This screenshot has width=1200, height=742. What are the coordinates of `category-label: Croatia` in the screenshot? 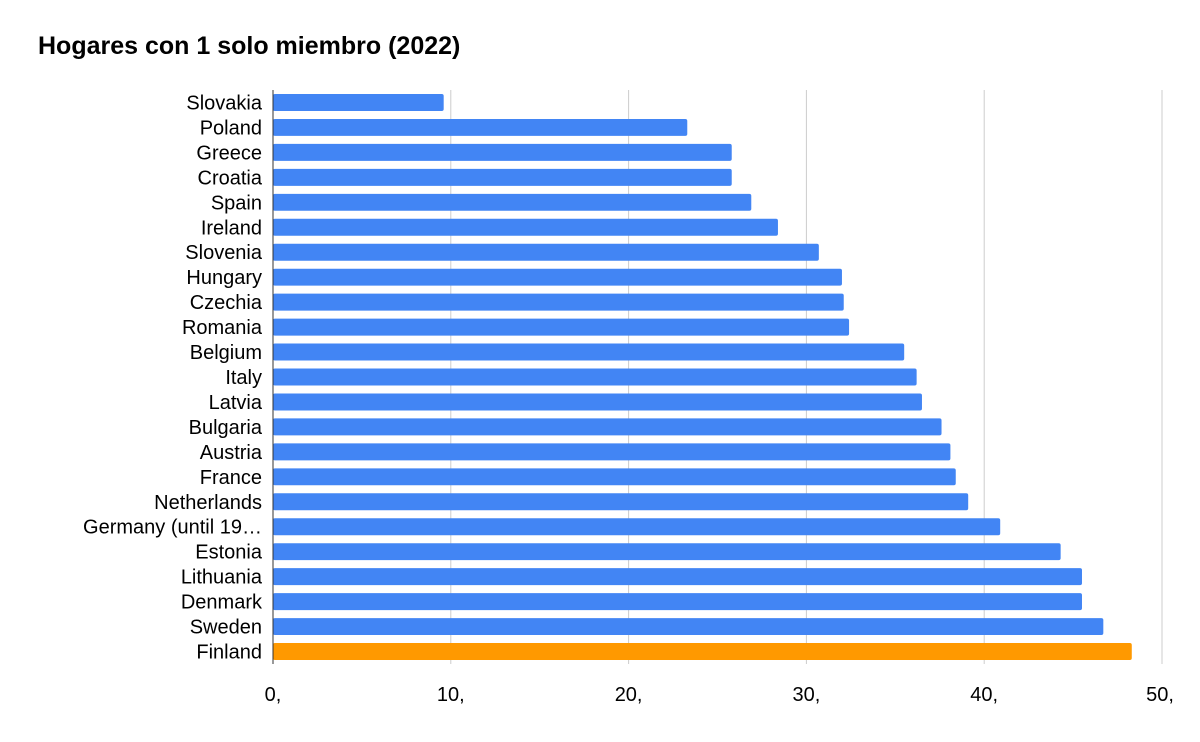 It's located at (230, 178).